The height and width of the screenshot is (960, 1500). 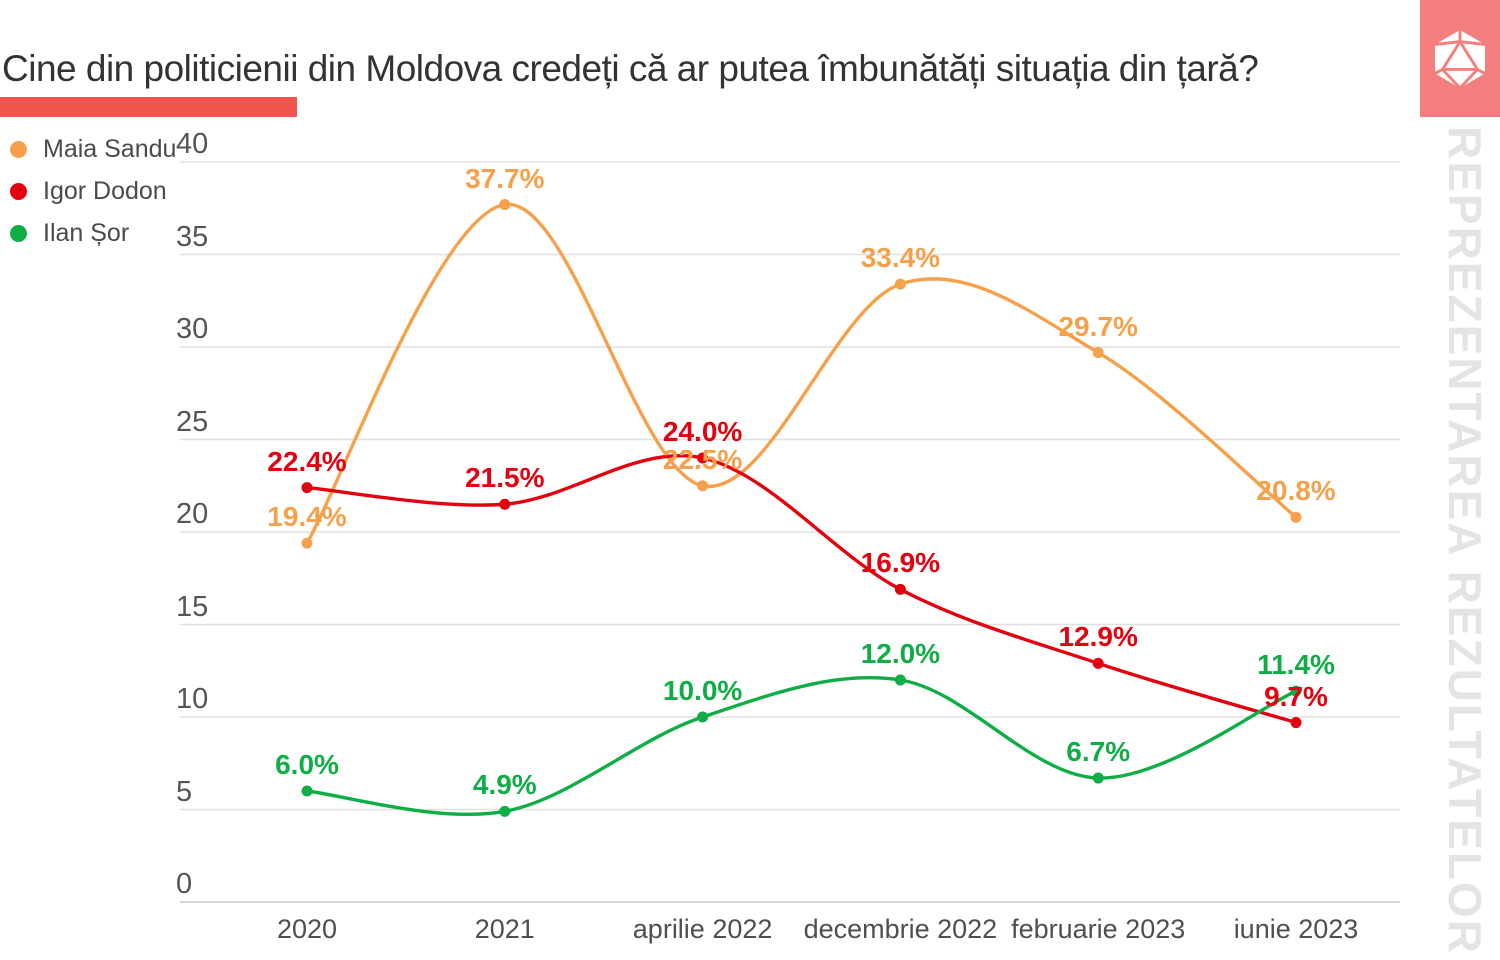 I want to click on data-label: 22.4%, so click(x=307, y=461).